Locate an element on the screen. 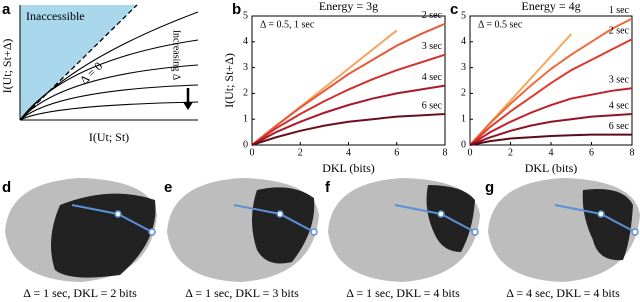 The height and width of the screenshot is (302, 640). plot-frame is located at coordinates (551, 80).